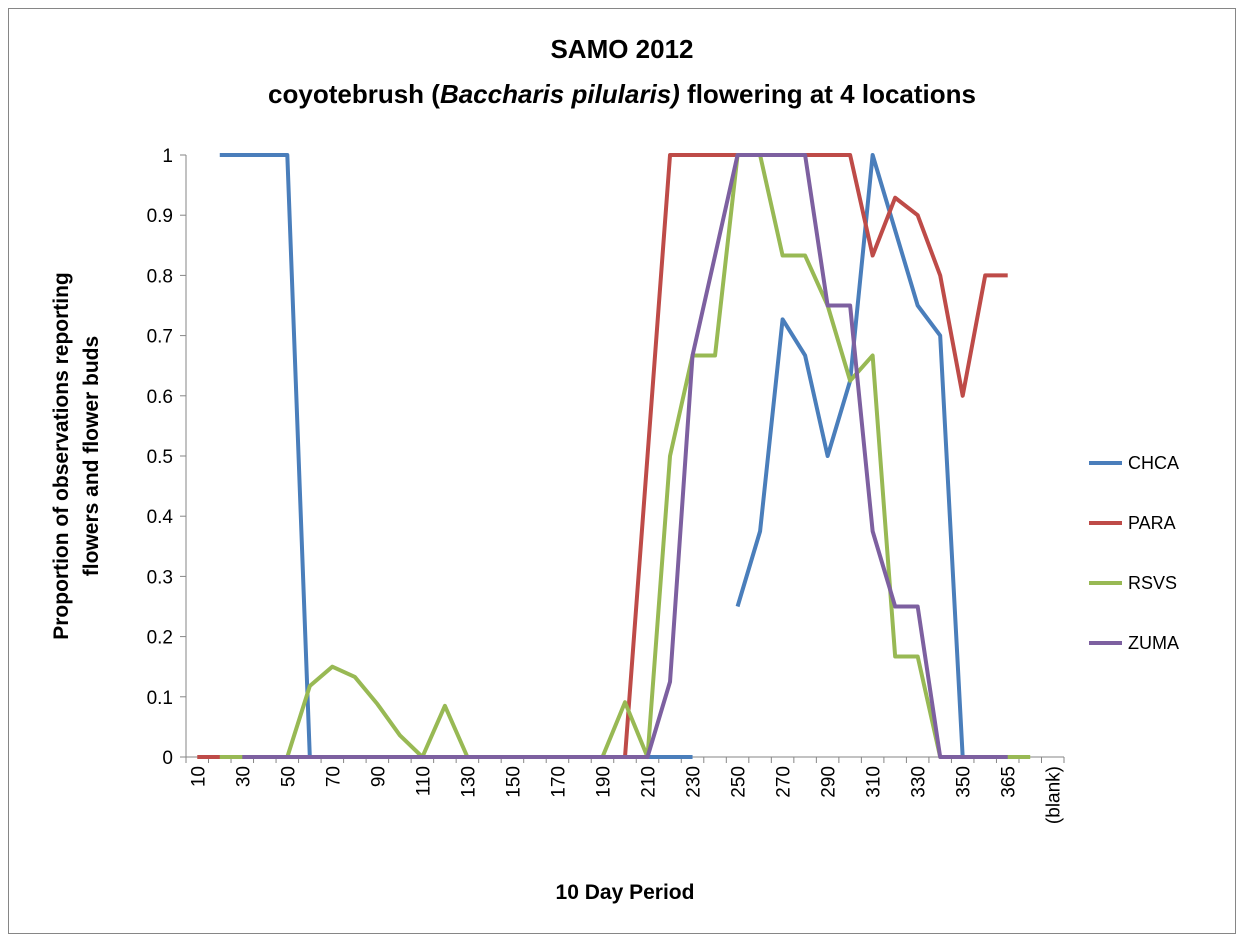 Image resolution: width=1244 pixels, height=947 pixels. Describe the element at coordinates (468, 782) in the screenshot. I see `x-tick-label: 130` at that location.